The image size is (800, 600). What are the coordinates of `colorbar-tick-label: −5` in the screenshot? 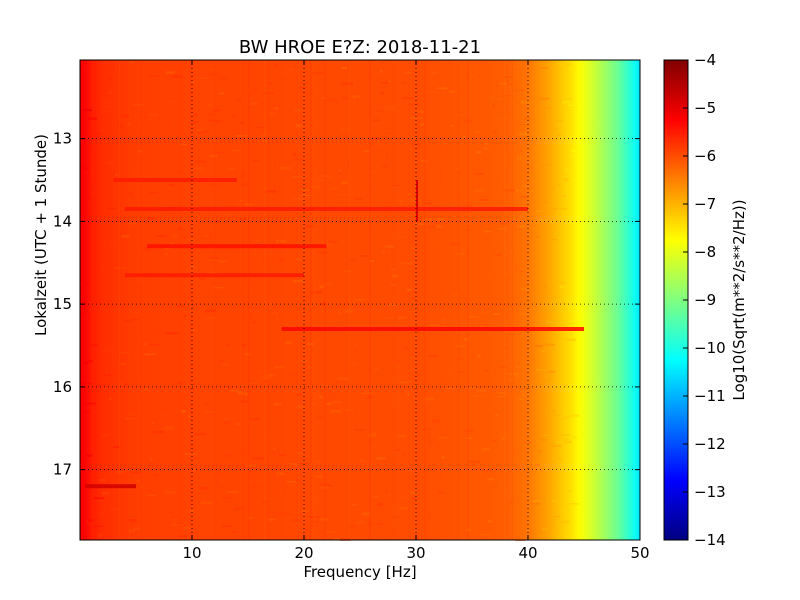 It's located at (705, 108).